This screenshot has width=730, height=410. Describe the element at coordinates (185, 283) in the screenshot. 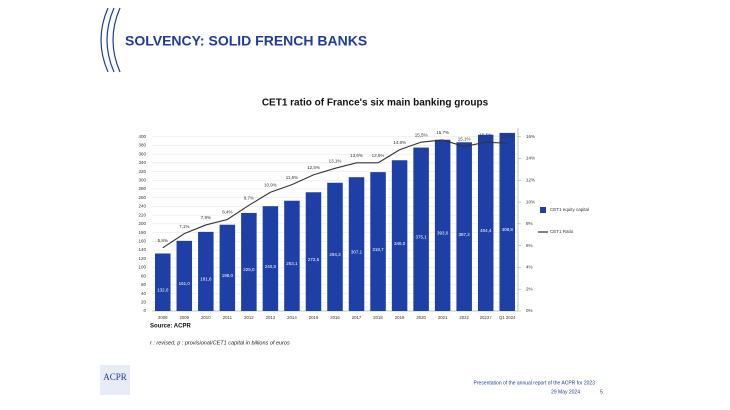

I see `bar-value-label: 161,0` at that location.